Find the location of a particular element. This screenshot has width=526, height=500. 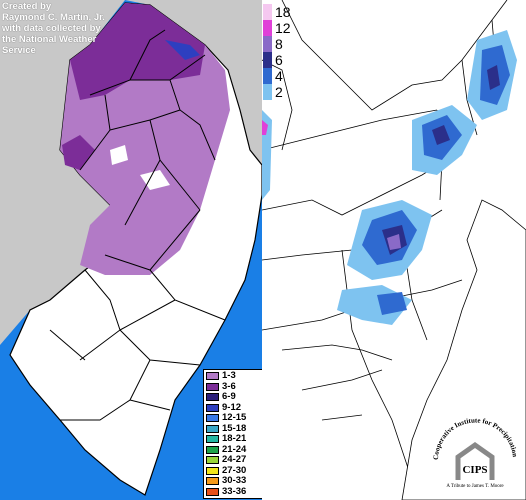

colorbar-entry: 18 is located at coordinates (283, 12).